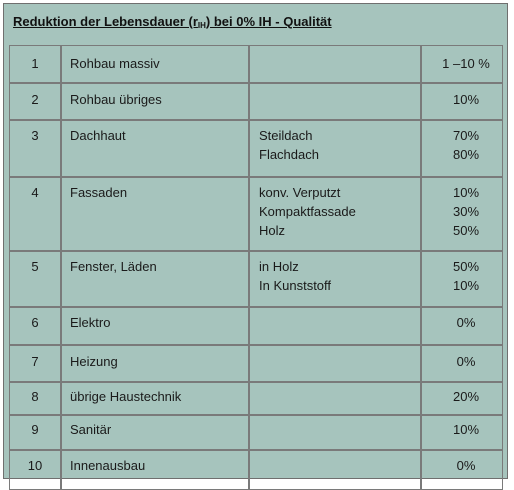 The width and height of the screenshot is (514, 490). I want to click on row-number-text: 9, so click(35, 429).